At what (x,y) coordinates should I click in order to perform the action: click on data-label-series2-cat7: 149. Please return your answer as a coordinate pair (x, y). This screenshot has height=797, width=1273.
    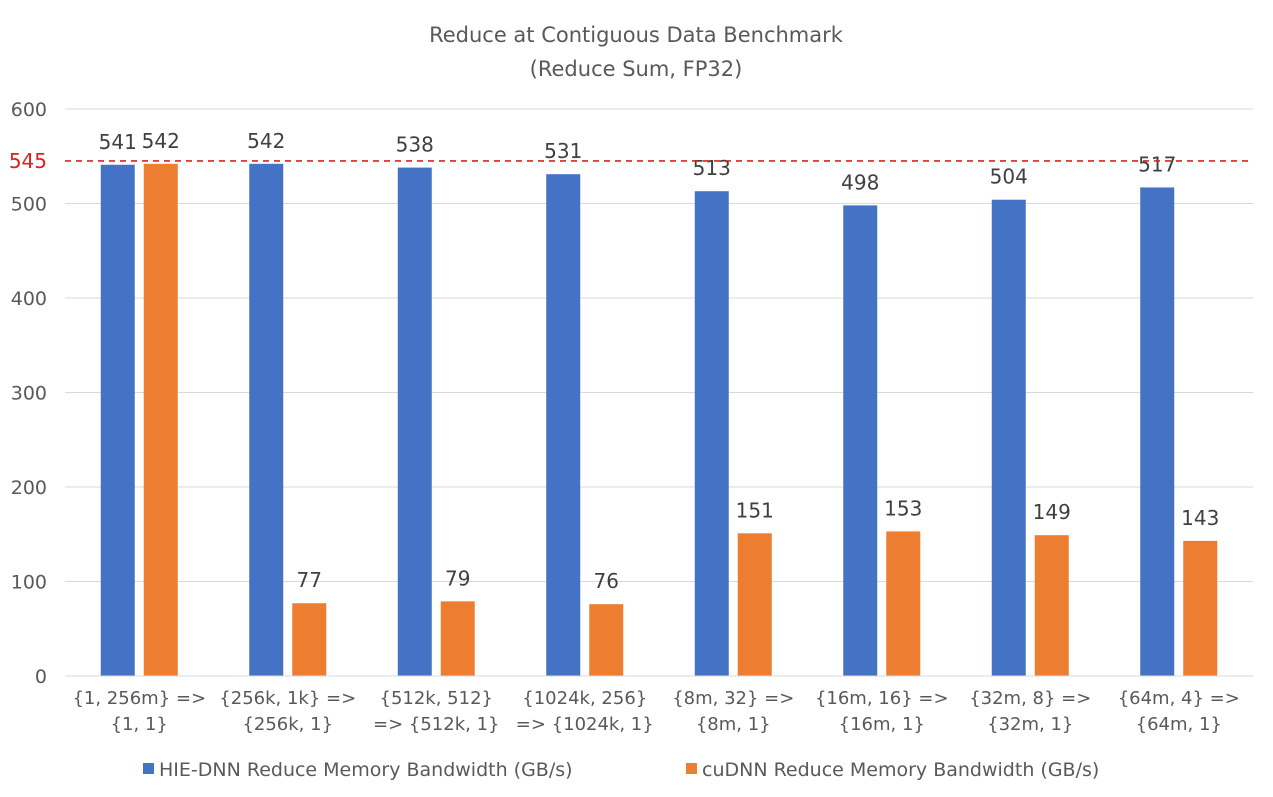
    Looking at the image, I should click on (1052, 512).